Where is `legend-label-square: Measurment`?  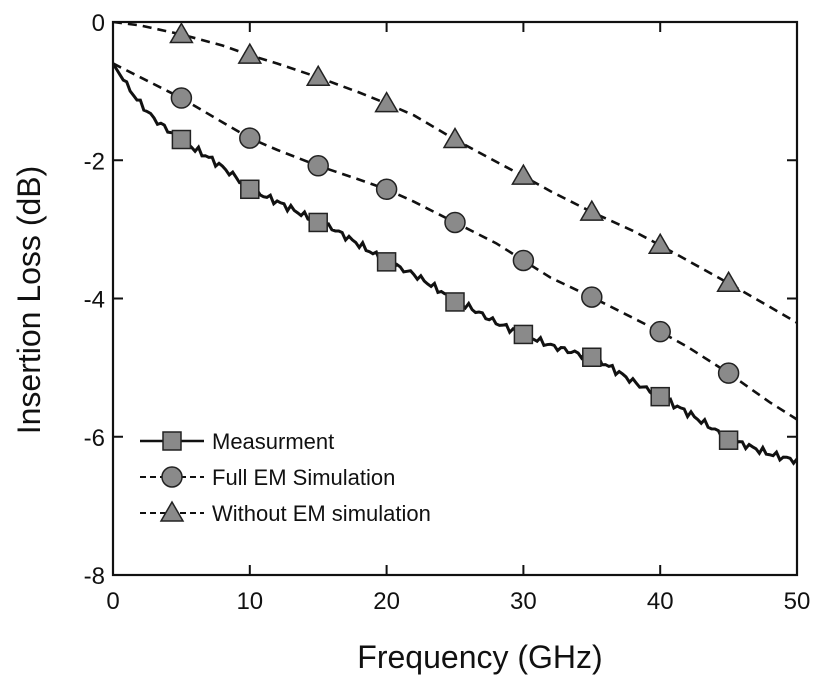 legend-label-square: Measurment is located at coordinates (273, 441).